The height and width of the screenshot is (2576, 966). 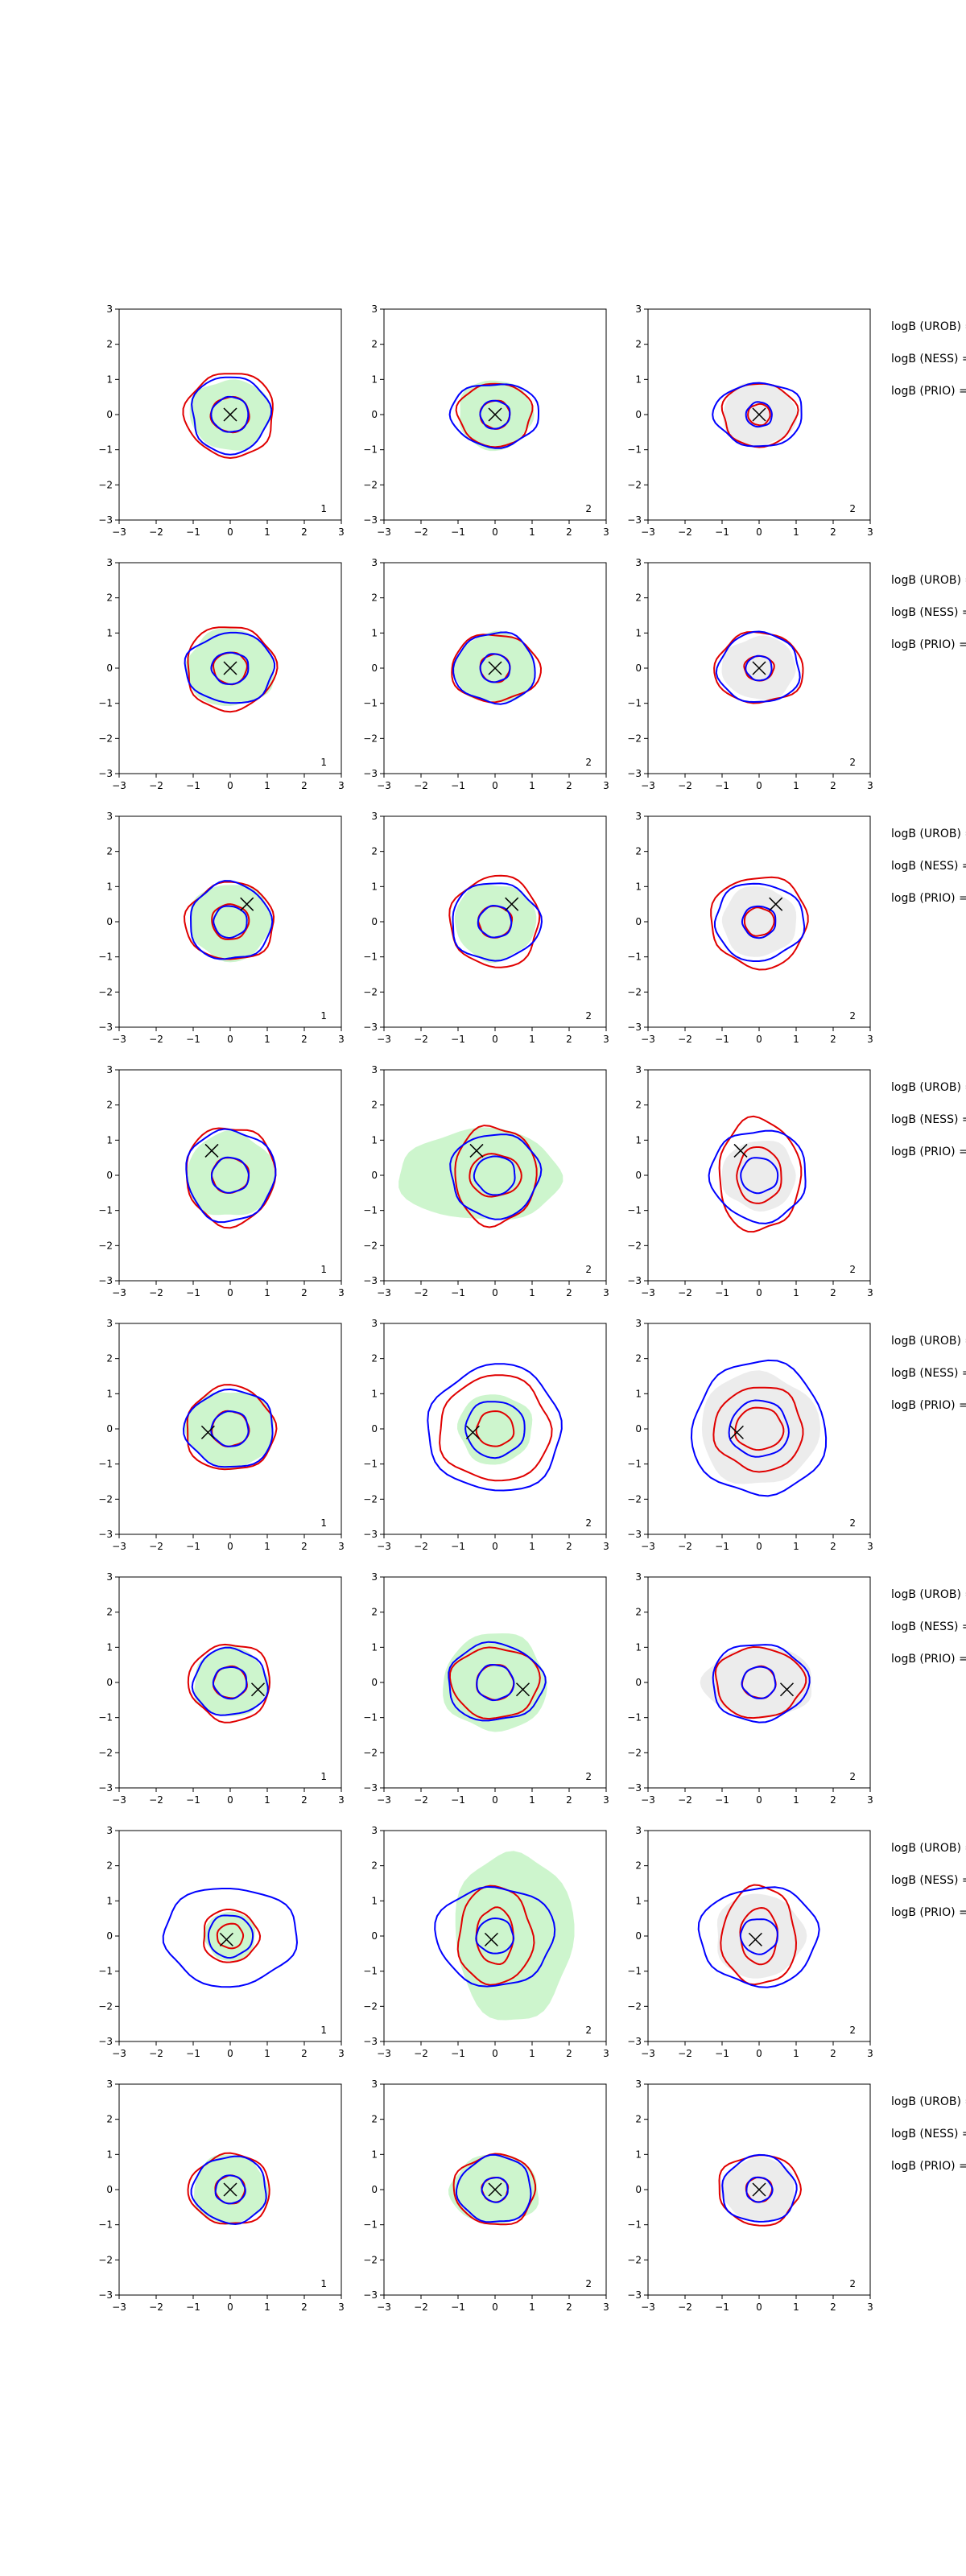 What do you see at coordinates (370, 450) in the screenshot?
I see `y-tick-label: −1` at bounding box center [370, 450].